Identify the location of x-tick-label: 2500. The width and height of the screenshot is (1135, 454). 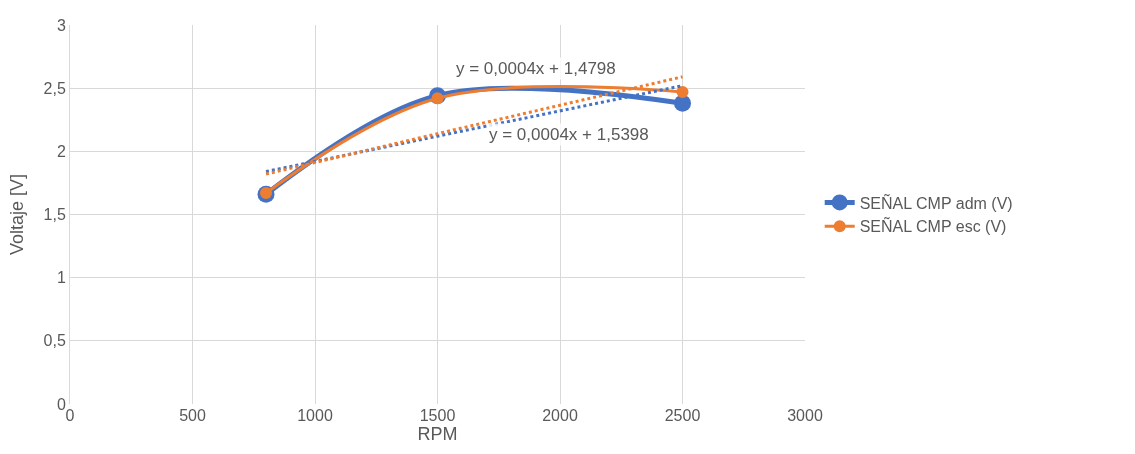
(682, 415).